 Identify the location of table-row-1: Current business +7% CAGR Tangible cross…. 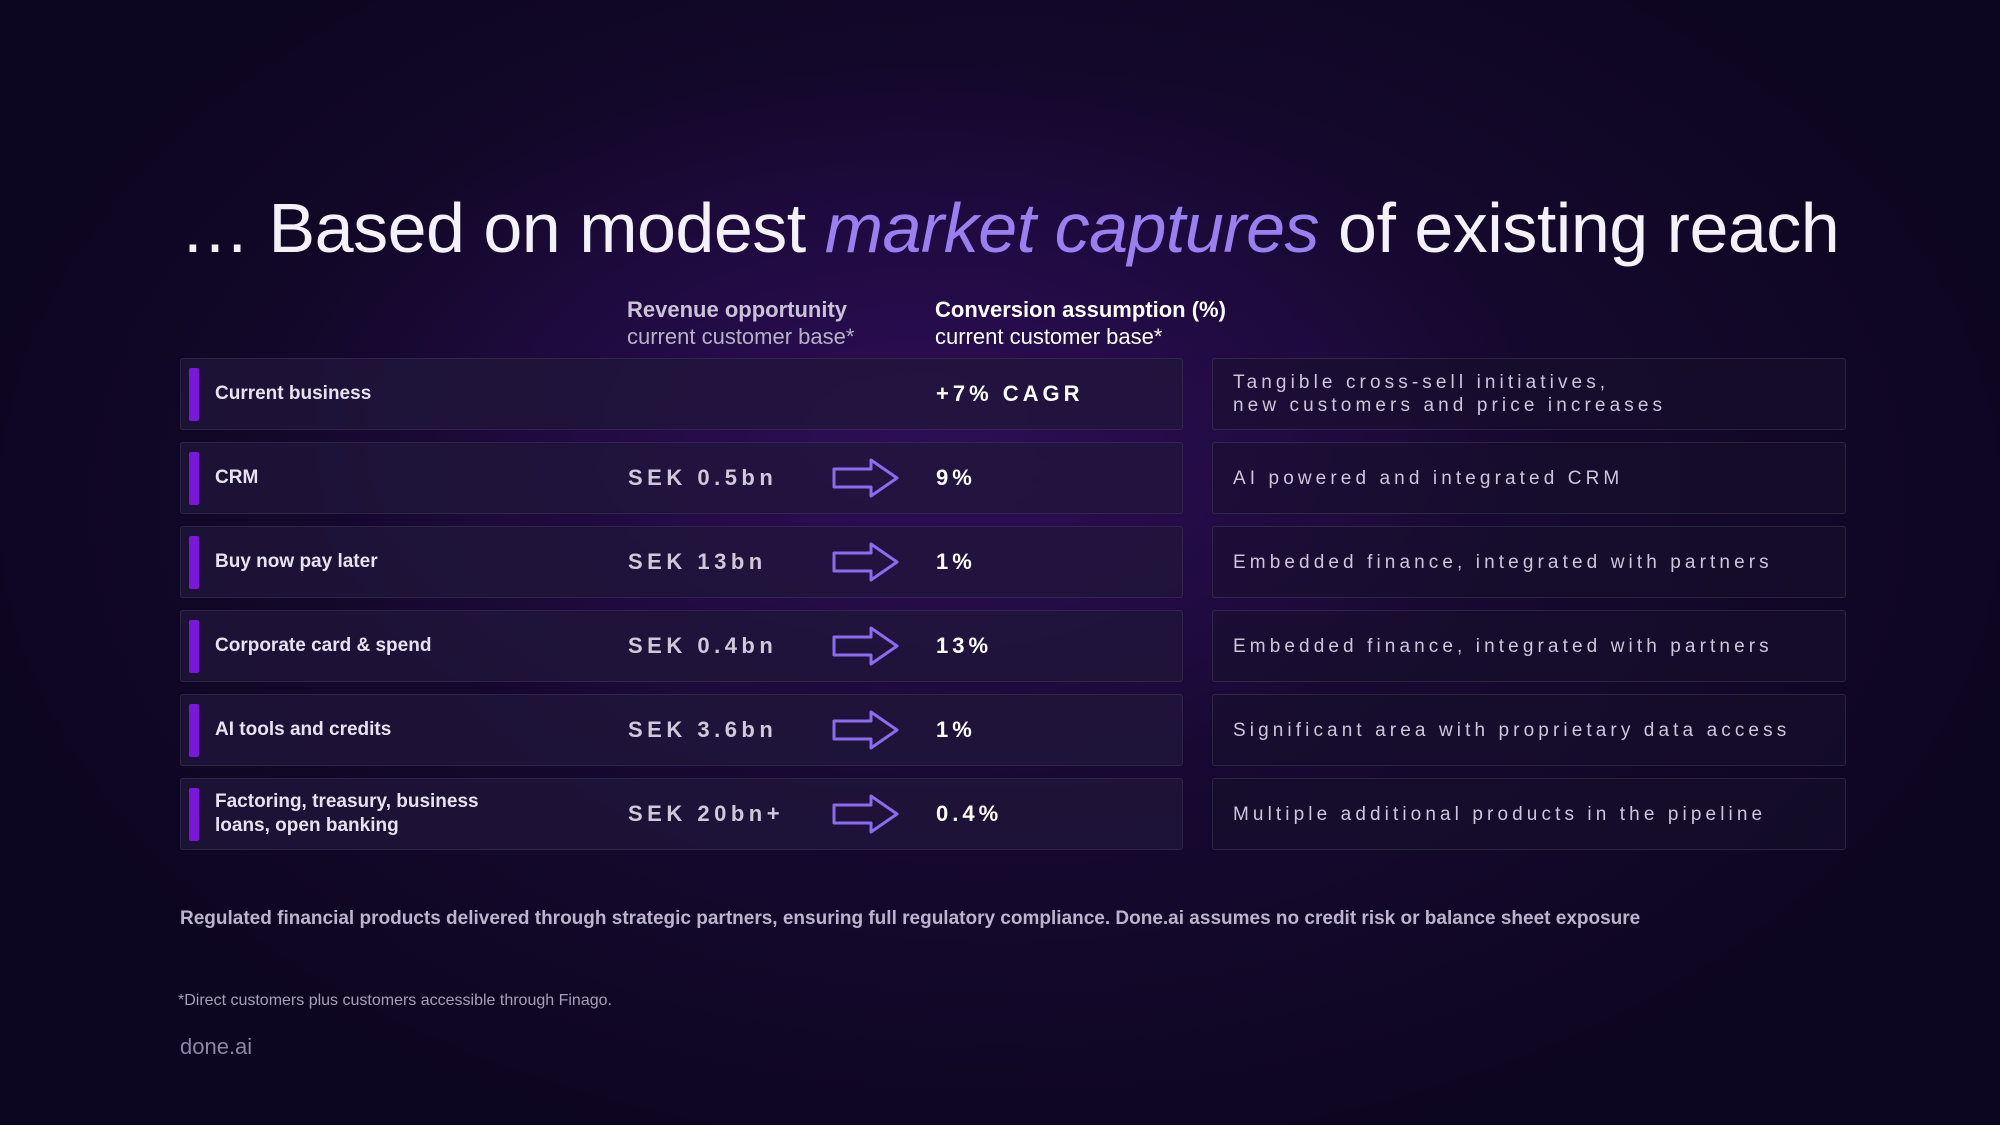
(1013, 394).